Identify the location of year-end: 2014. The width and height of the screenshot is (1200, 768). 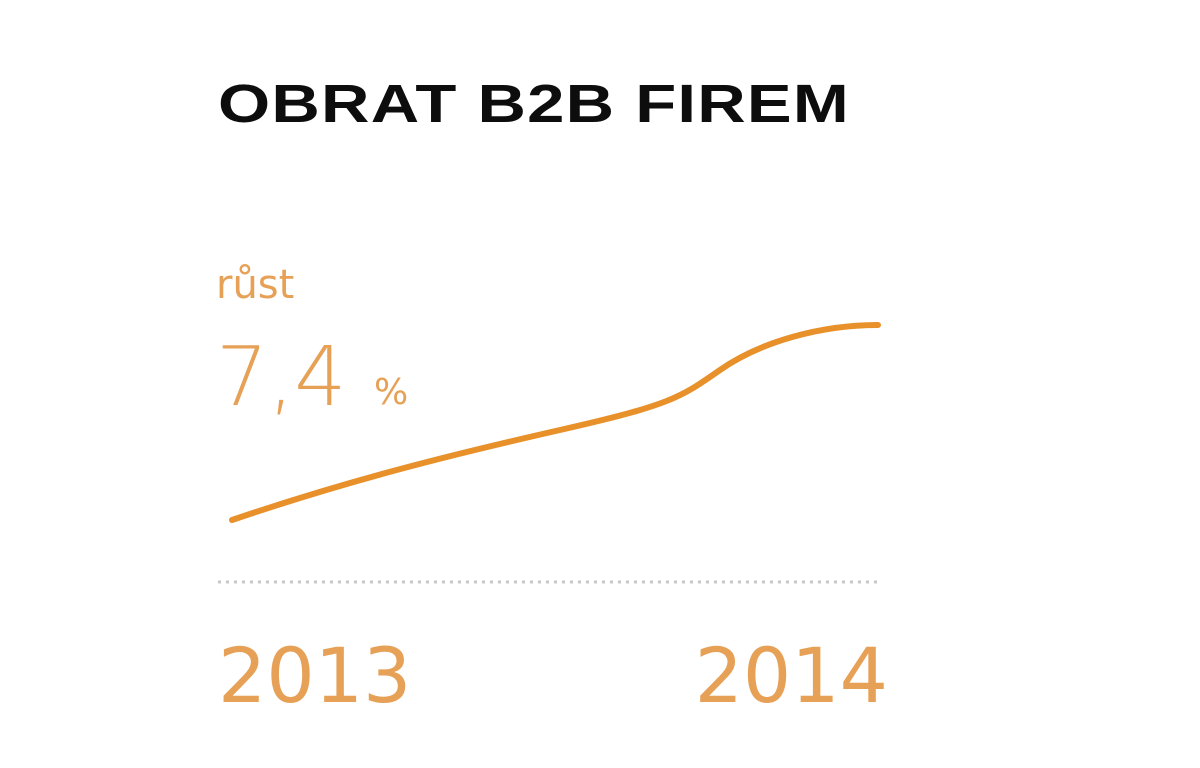
(791, 675).